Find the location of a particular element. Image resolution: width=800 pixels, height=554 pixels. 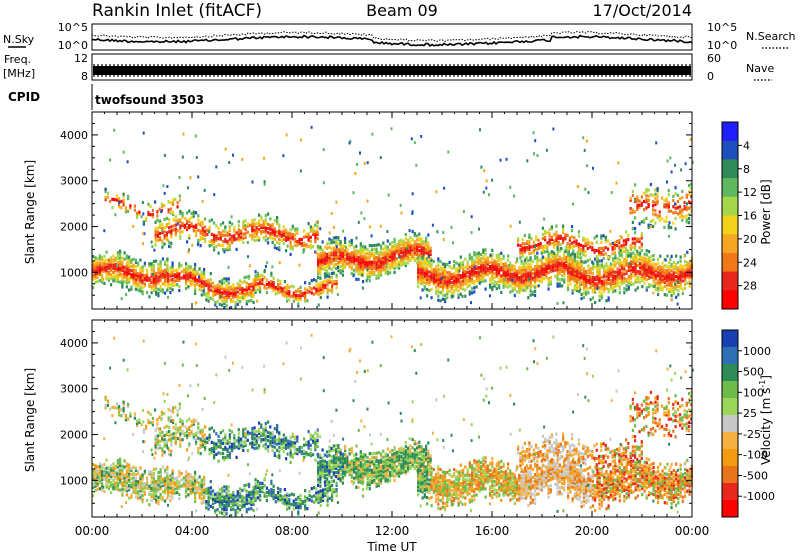

date-title: 17/Oct/2014 is located at coordinates (642, 10).